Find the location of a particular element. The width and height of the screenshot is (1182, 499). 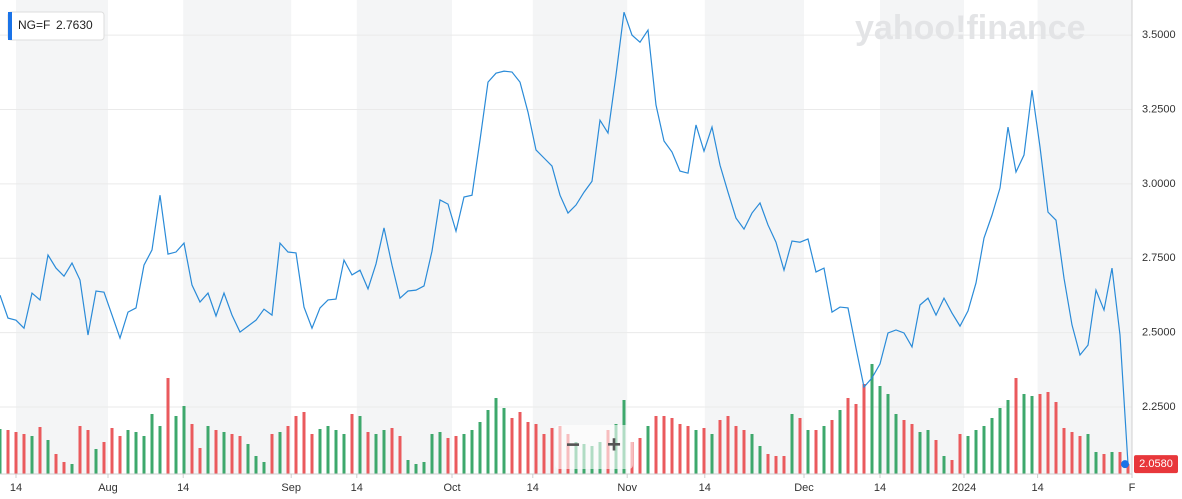

zoom-in: + is located at coordinates (614, 444).